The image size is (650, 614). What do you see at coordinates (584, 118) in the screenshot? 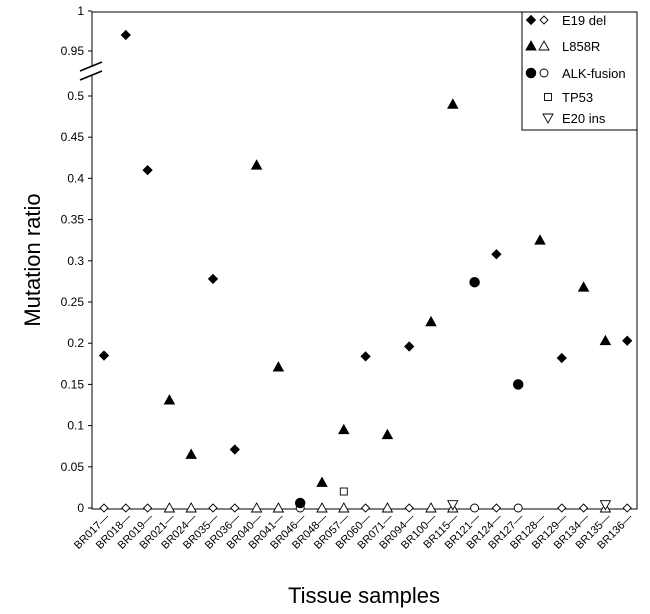
I see `legend-label: E20 ins` at bounding box center [584, 118].